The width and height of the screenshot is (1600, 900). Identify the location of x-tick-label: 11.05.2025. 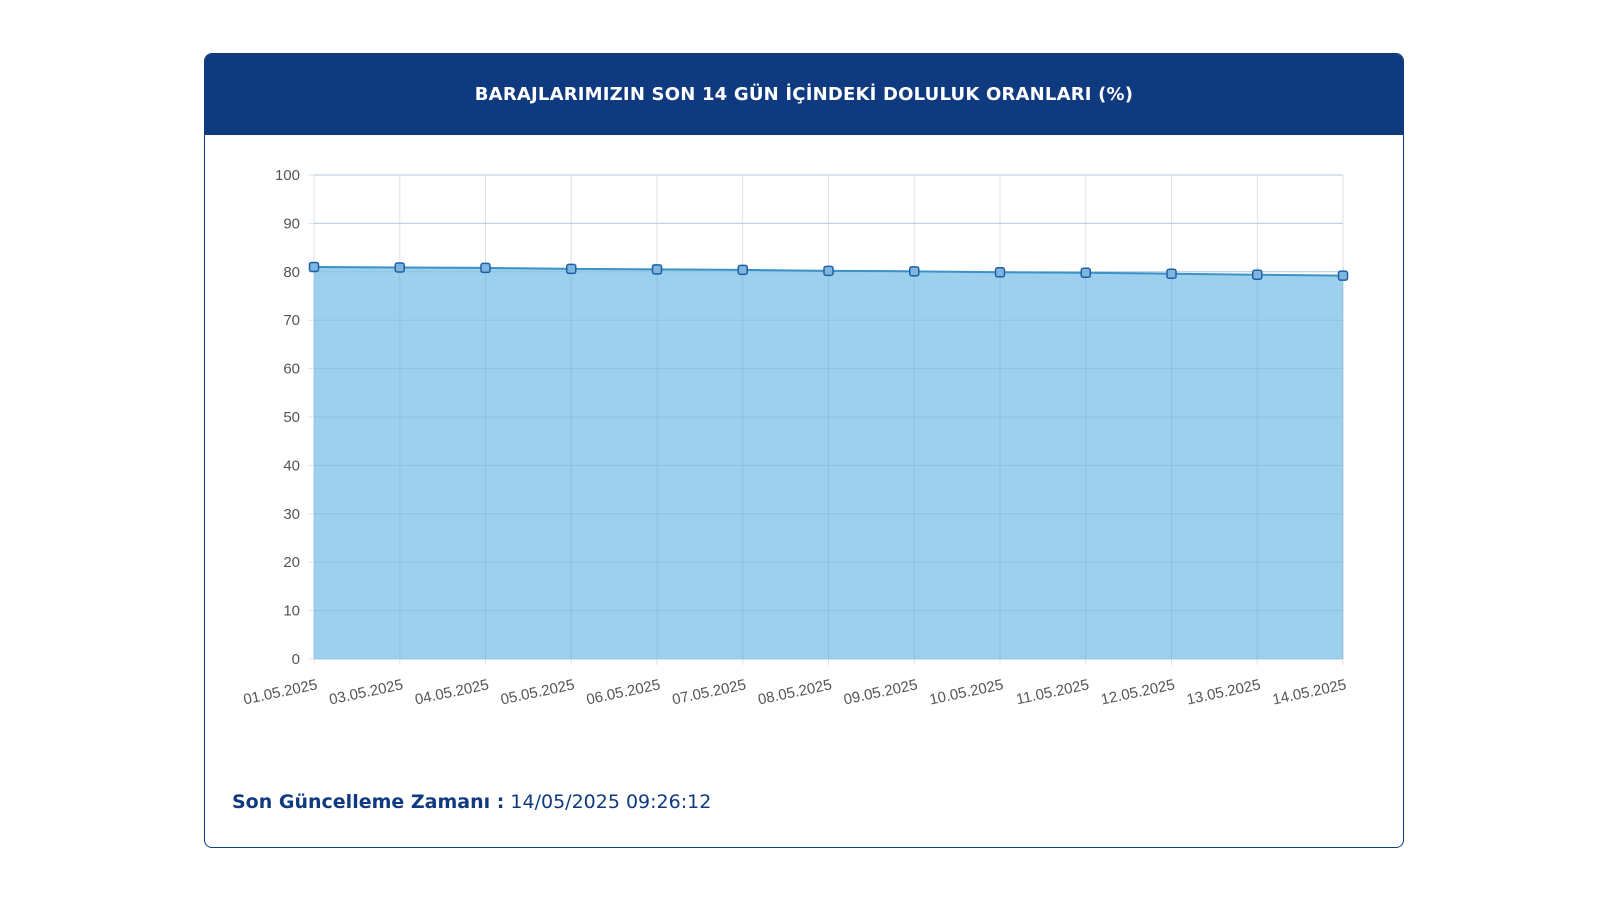
(1053, 692).